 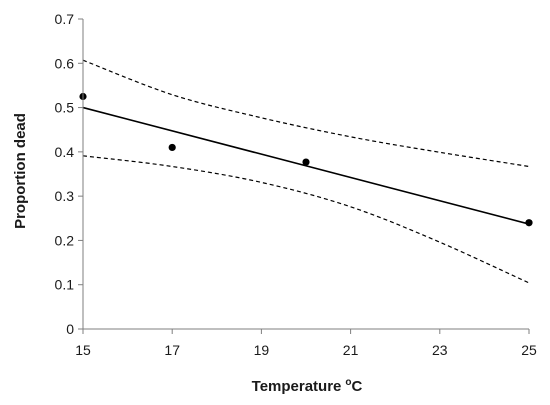 What do you see at coordinates (529, 350) in the screenshot?
I see `x-tick-label-5: 25` at bounding box center [529, 350].